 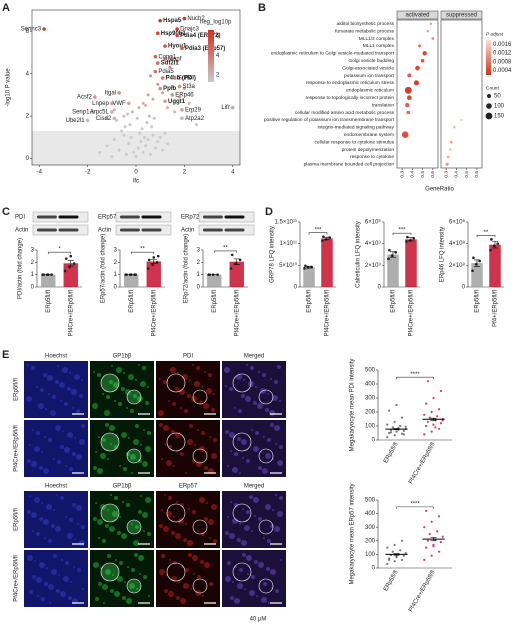 I want to click on bar, so click(x=48, y=280).